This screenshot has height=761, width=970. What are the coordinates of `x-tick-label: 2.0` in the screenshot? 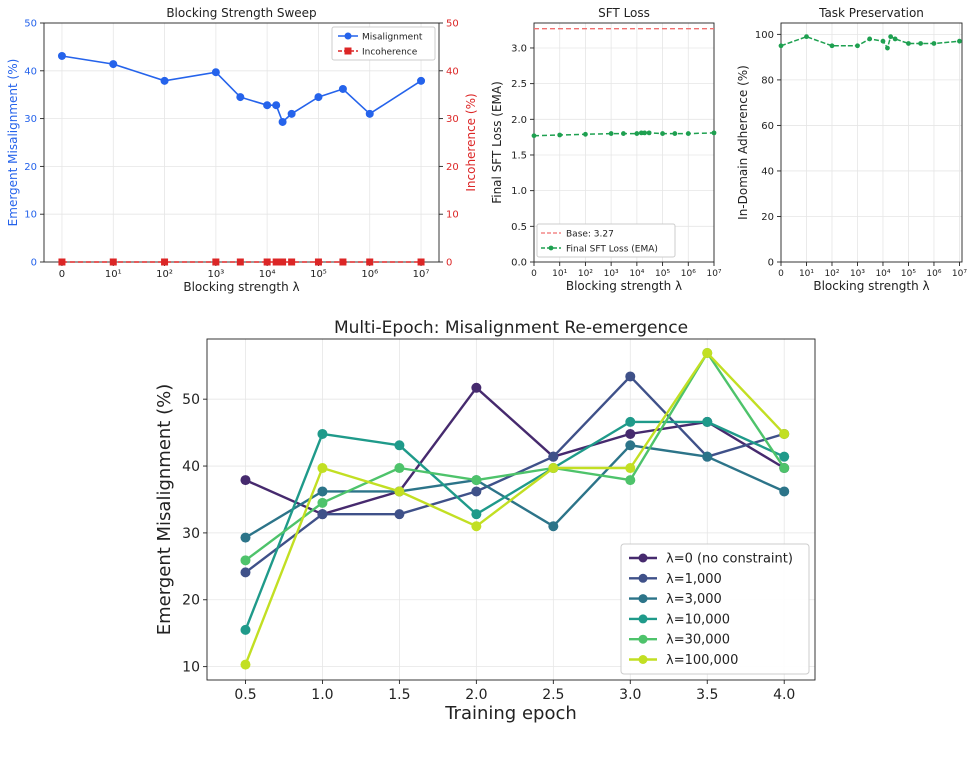 It's located at (476, 695).